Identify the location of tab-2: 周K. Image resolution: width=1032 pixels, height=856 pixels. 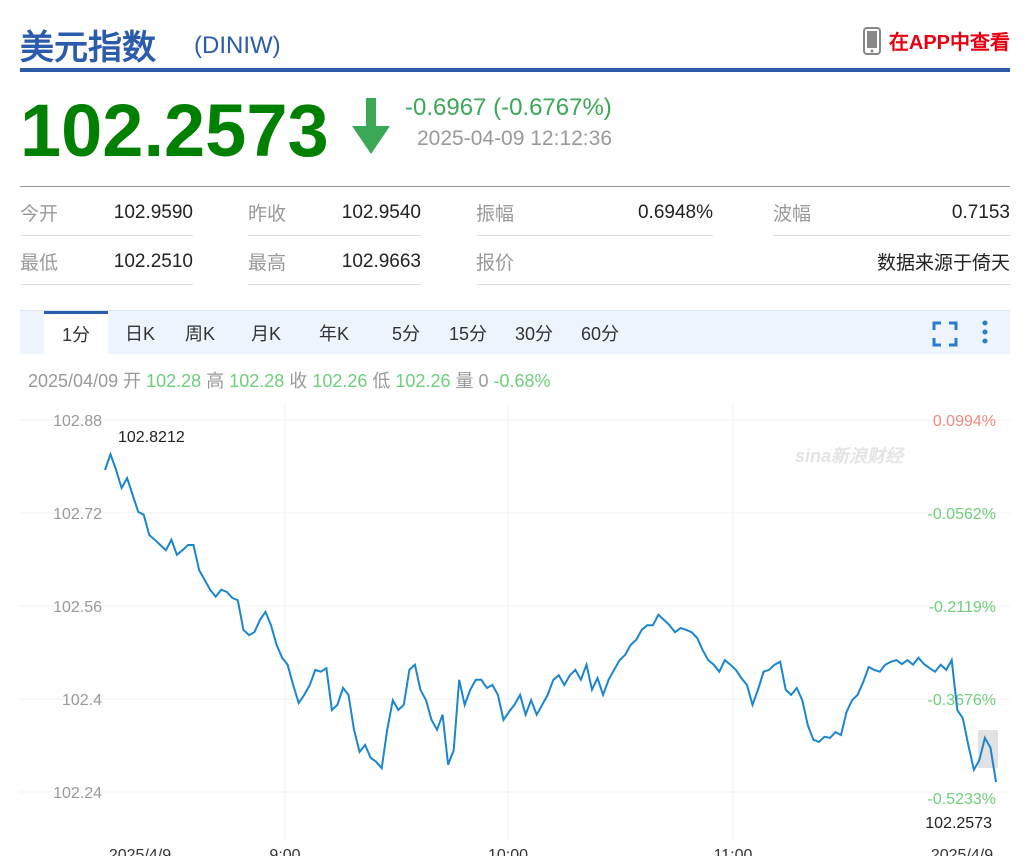
(199, 334).